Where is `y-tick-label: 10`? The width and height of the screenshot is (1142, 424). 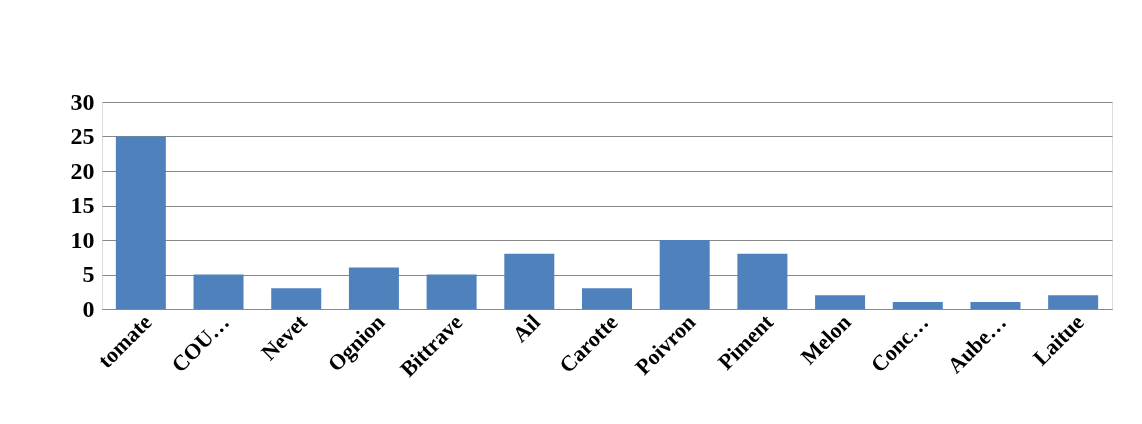
y-tick-label: 10 is located at coordinates (82, 239).